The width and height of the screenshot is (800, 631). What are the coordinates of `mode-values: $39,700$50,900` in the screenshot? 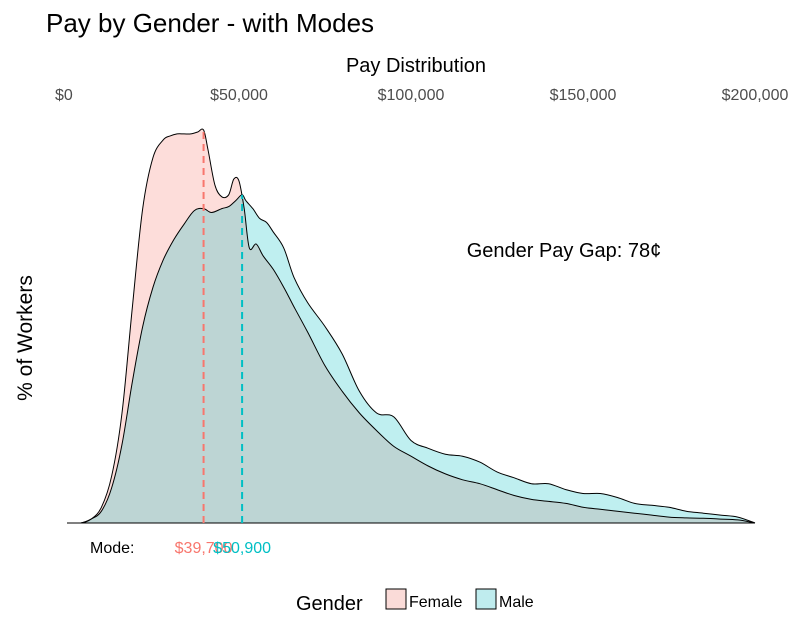 It's located at (223, 548).